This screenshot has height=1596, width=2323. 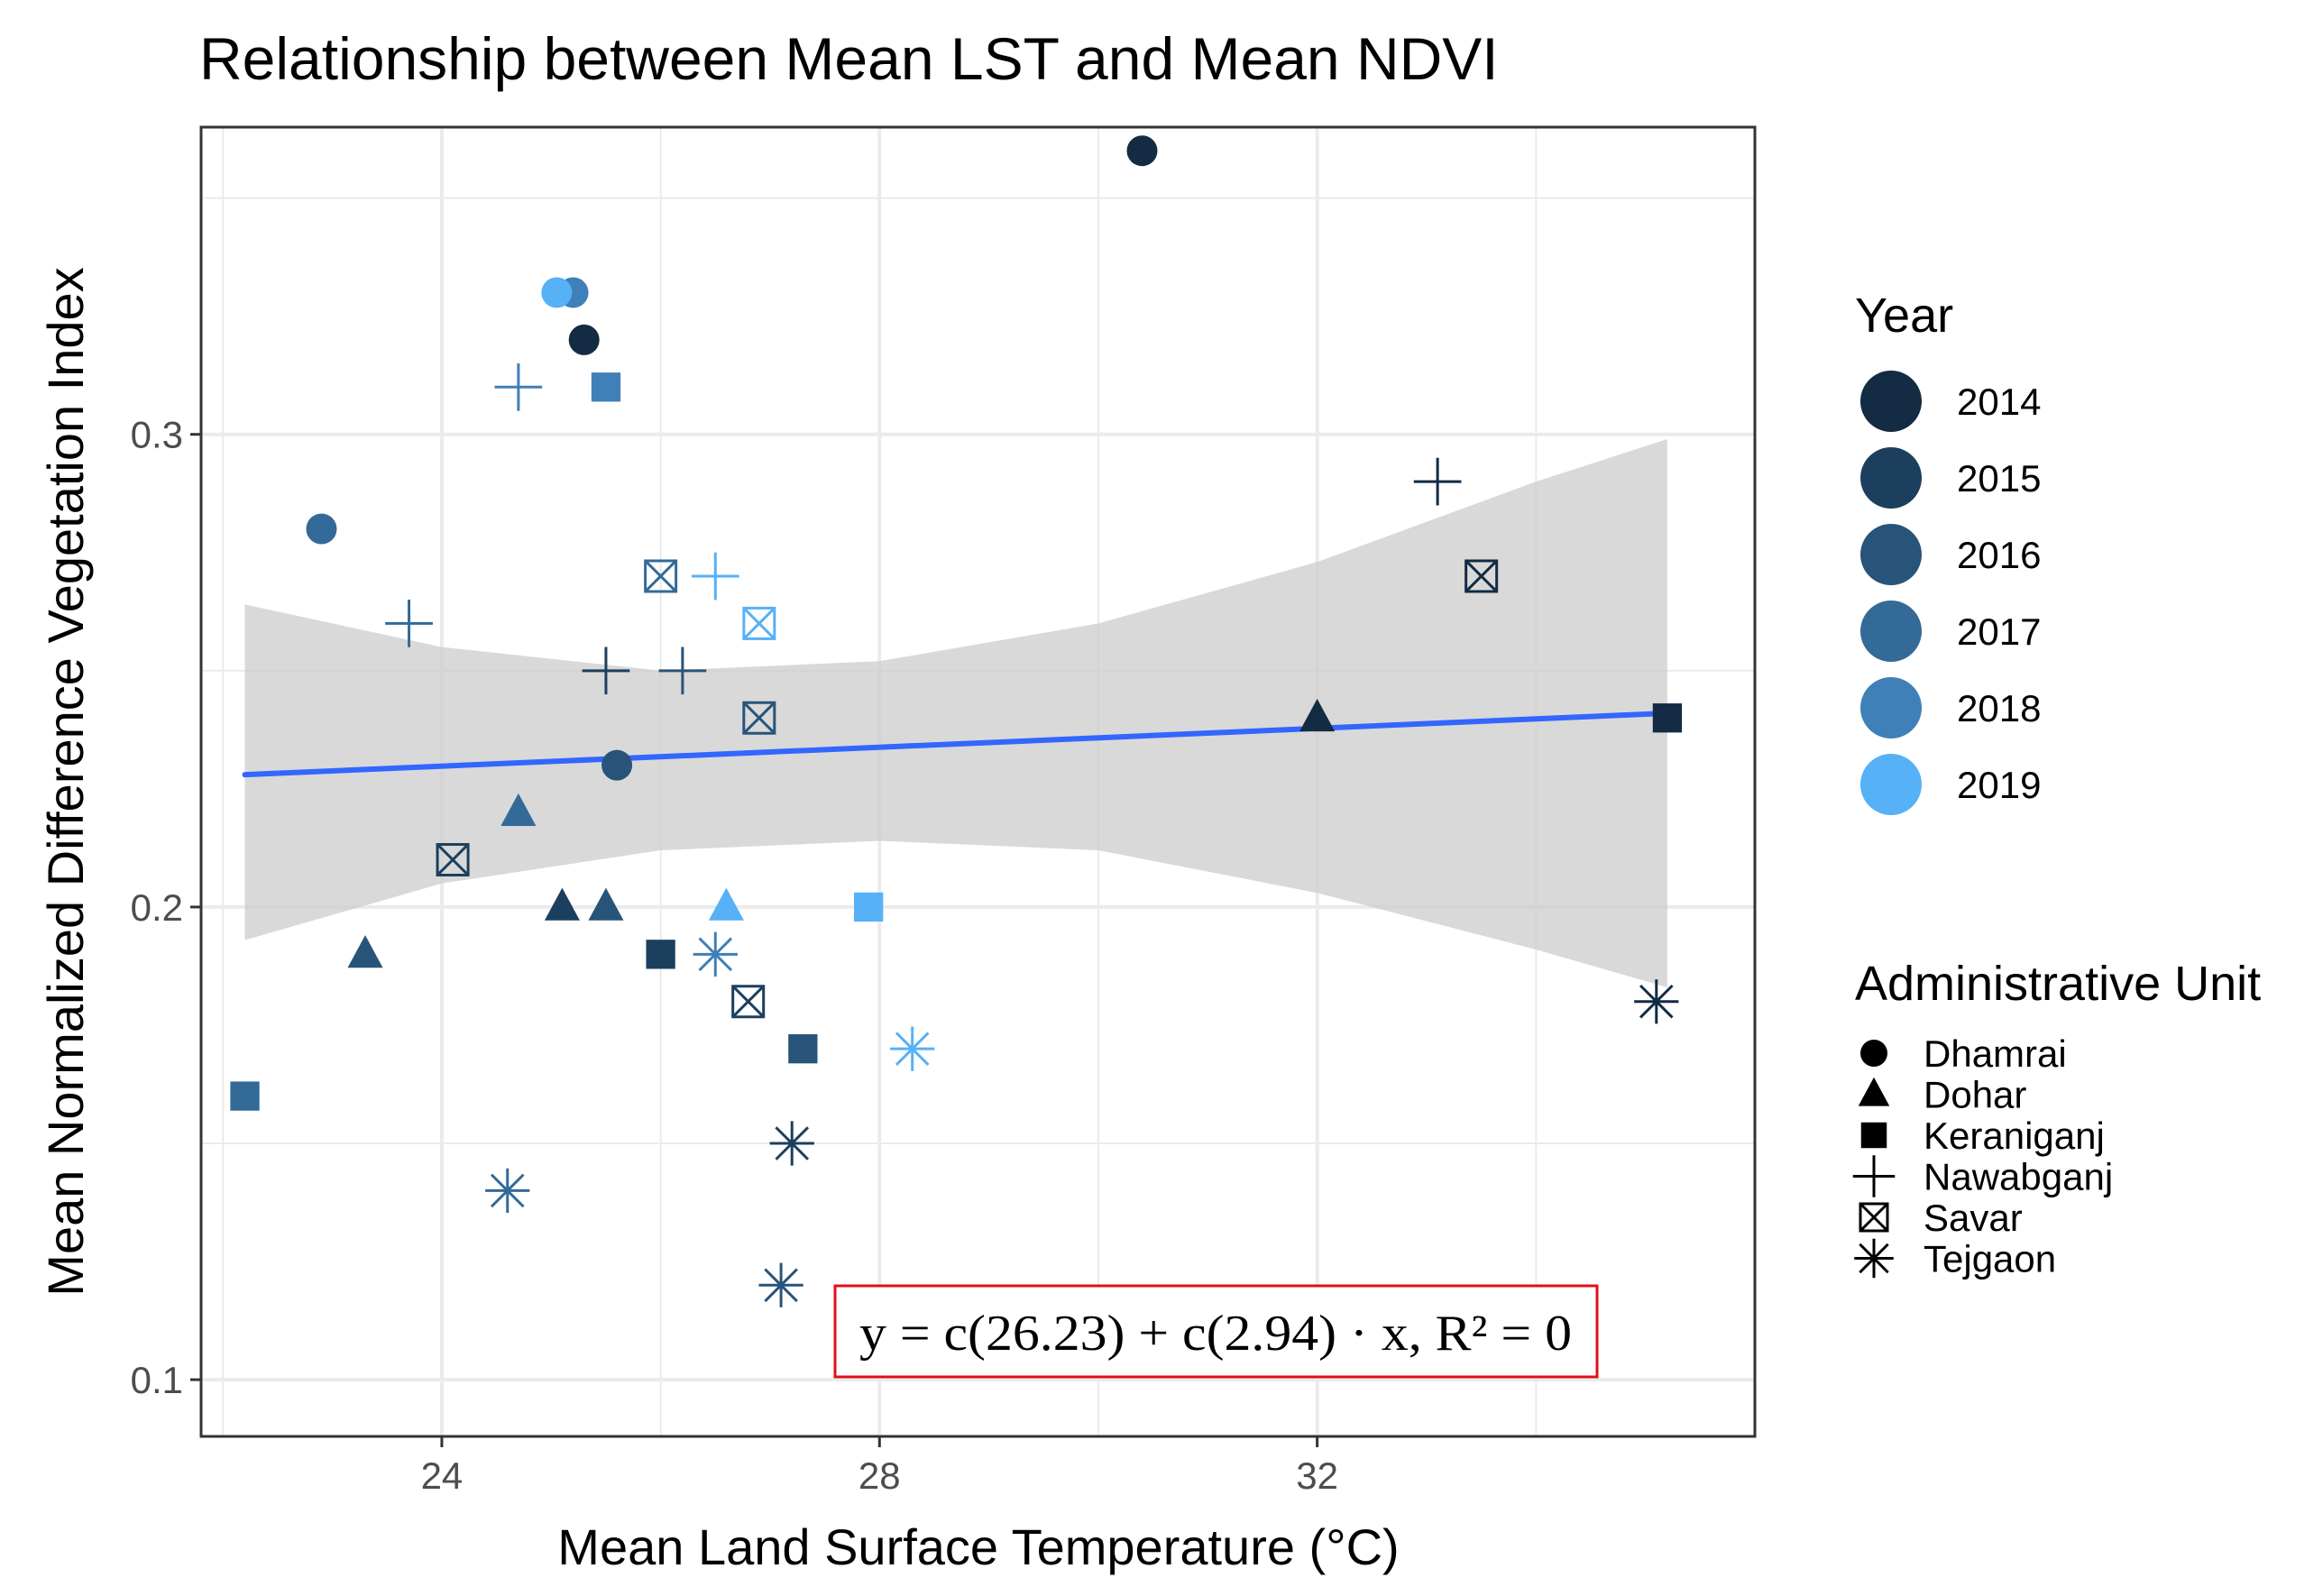 I want to click on x-tick-label: 32, so click(x=1317, y=1475).